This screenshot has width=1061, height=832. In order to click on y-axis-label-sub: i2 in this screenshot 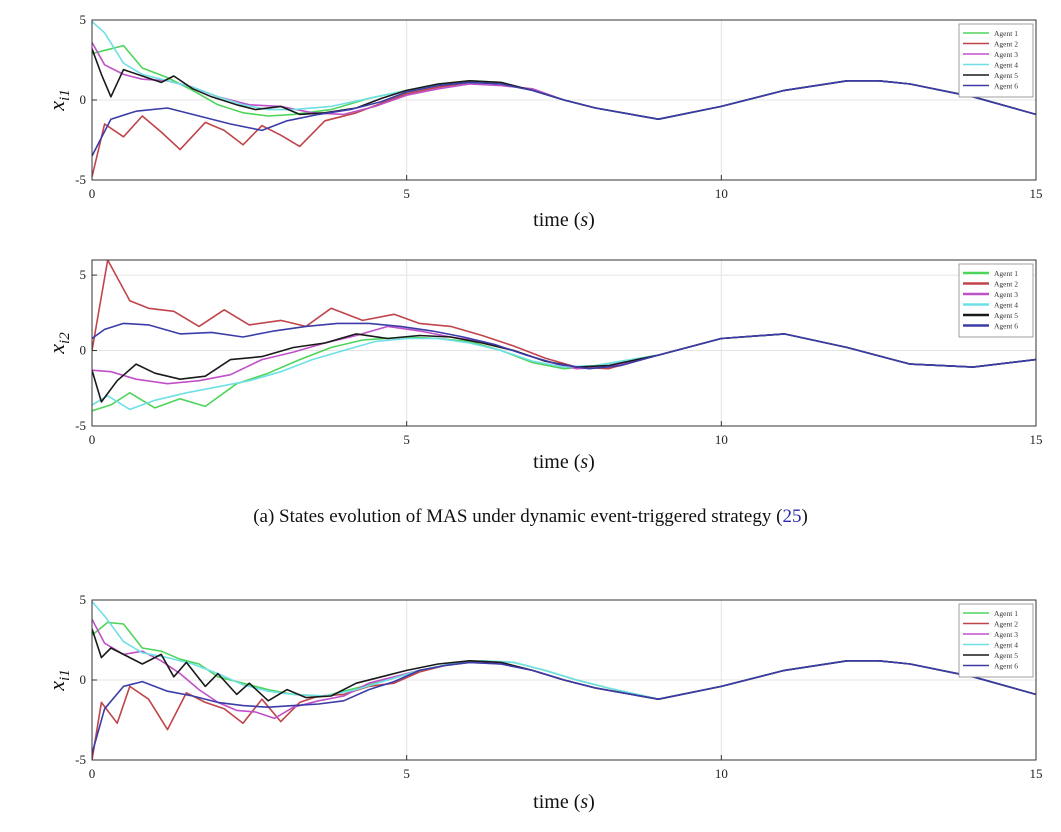, I will do `click(65, 338)`.